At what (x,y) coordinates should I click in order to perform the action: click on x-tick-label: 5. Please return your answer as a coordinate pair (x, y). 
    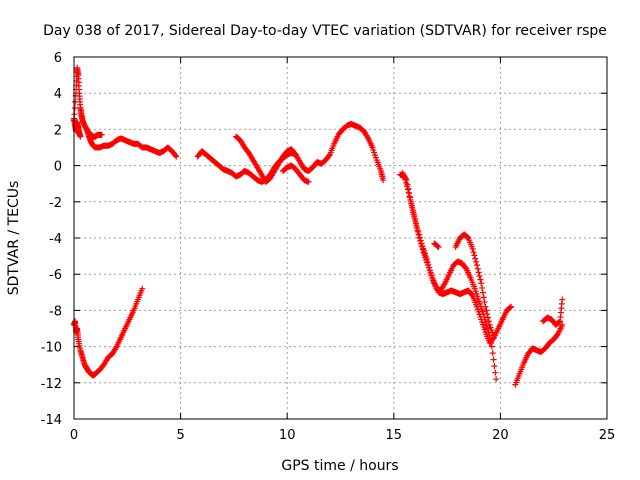
    Looking at the image, I should click on (180, 435).